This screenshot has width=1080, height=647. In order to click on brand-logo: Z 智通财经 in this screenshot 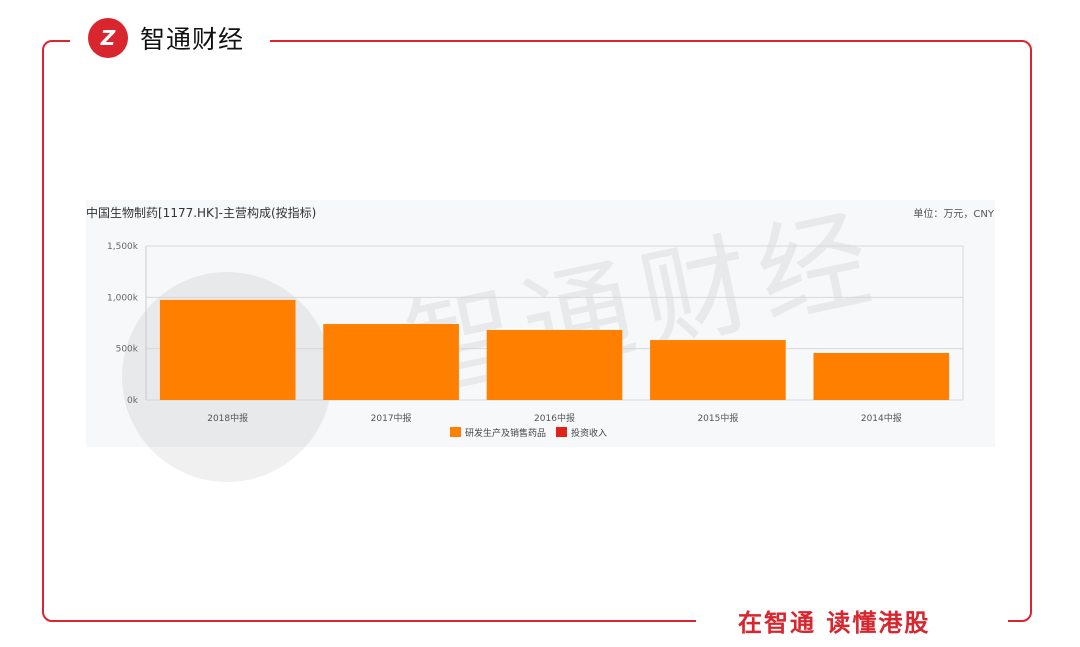, I will do `click(170, 38)`.